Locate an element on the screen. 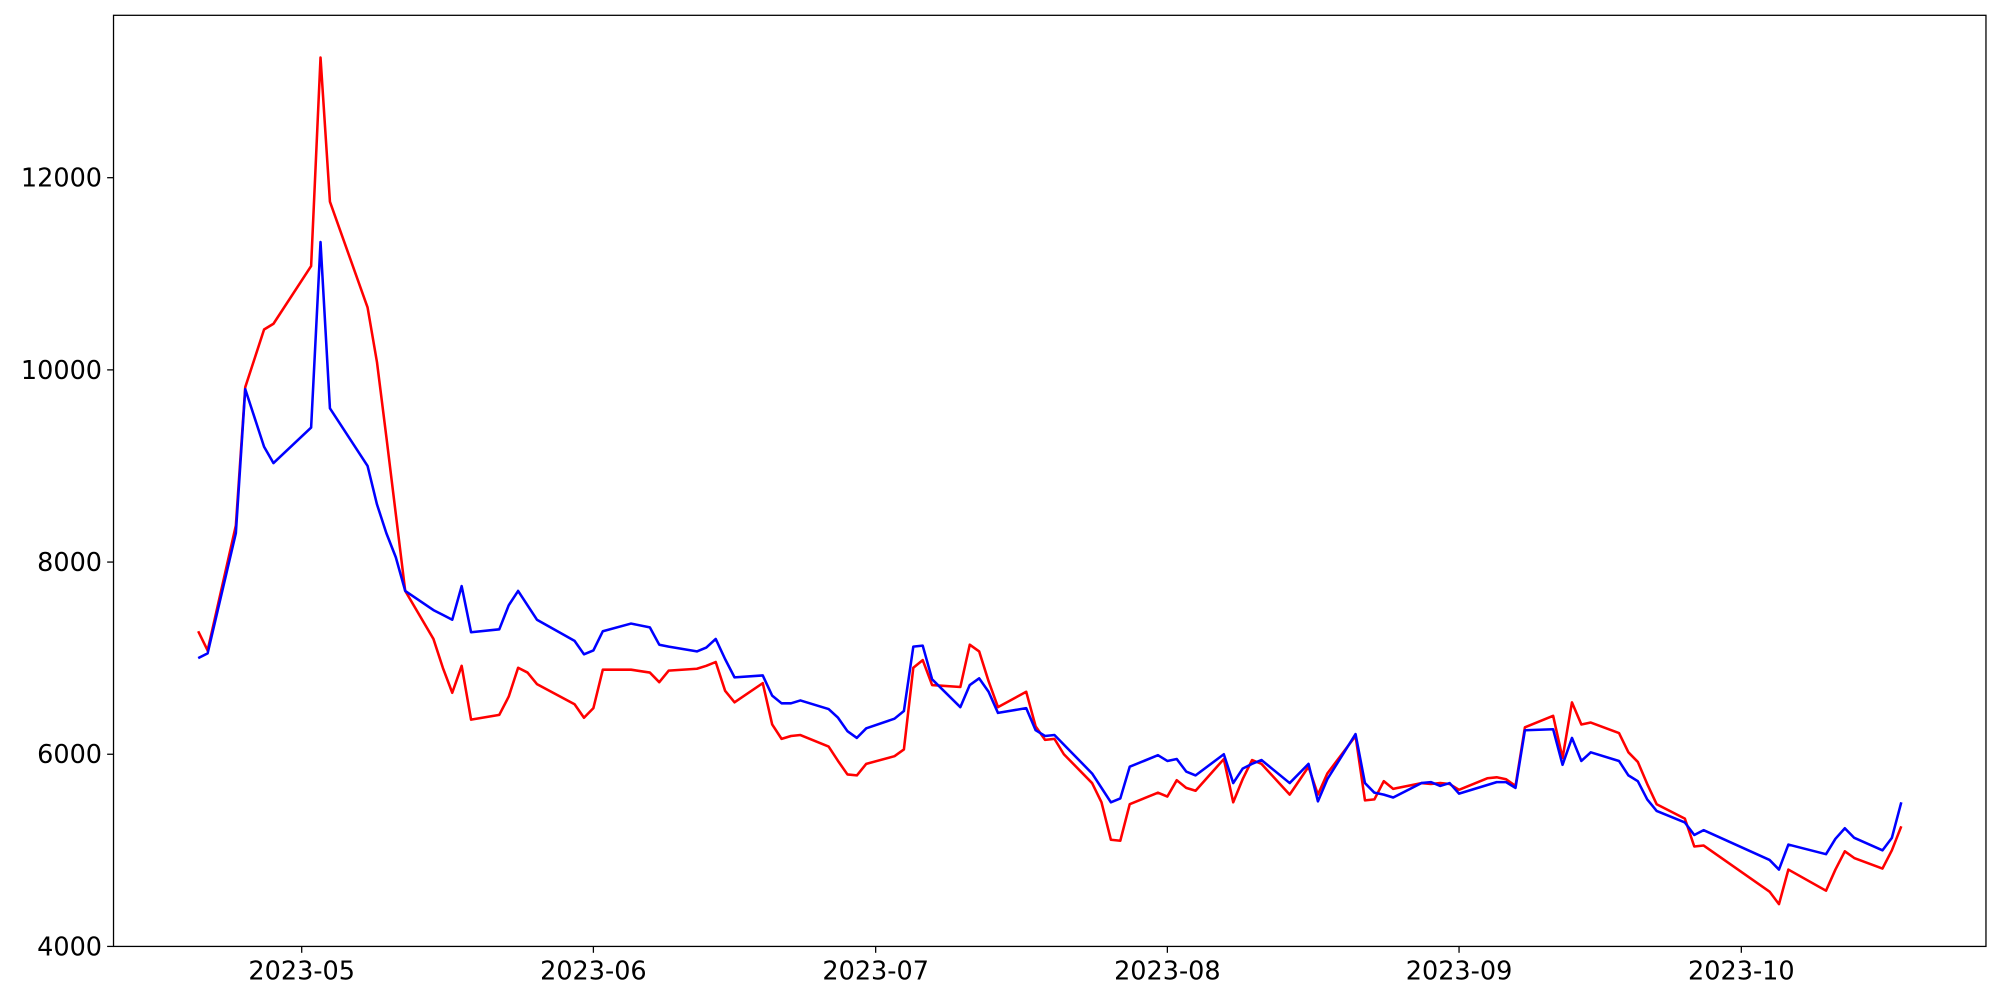 The image size is (2000, 1000). y-tick-label: 8000 is located at coordinates (69, 563).